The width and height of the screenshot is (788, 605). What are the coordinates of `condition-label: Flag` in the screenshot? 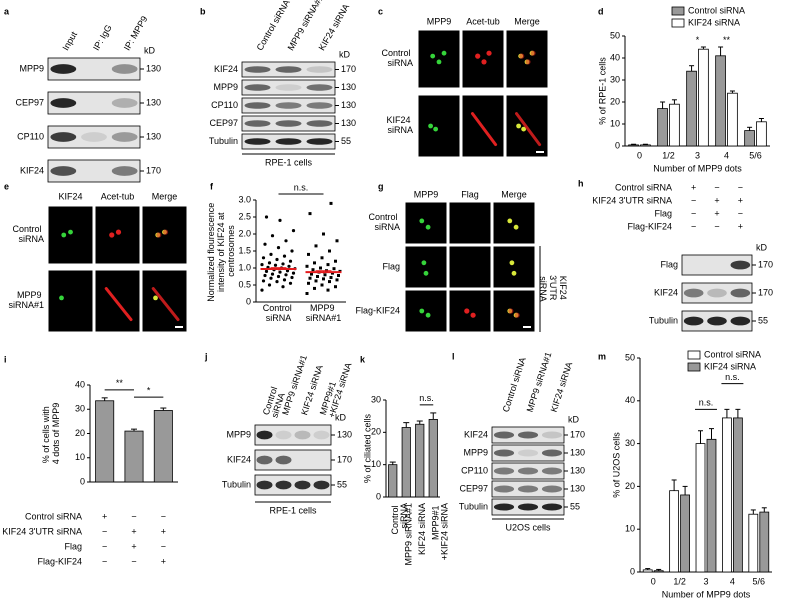 It's located at (663, 213).